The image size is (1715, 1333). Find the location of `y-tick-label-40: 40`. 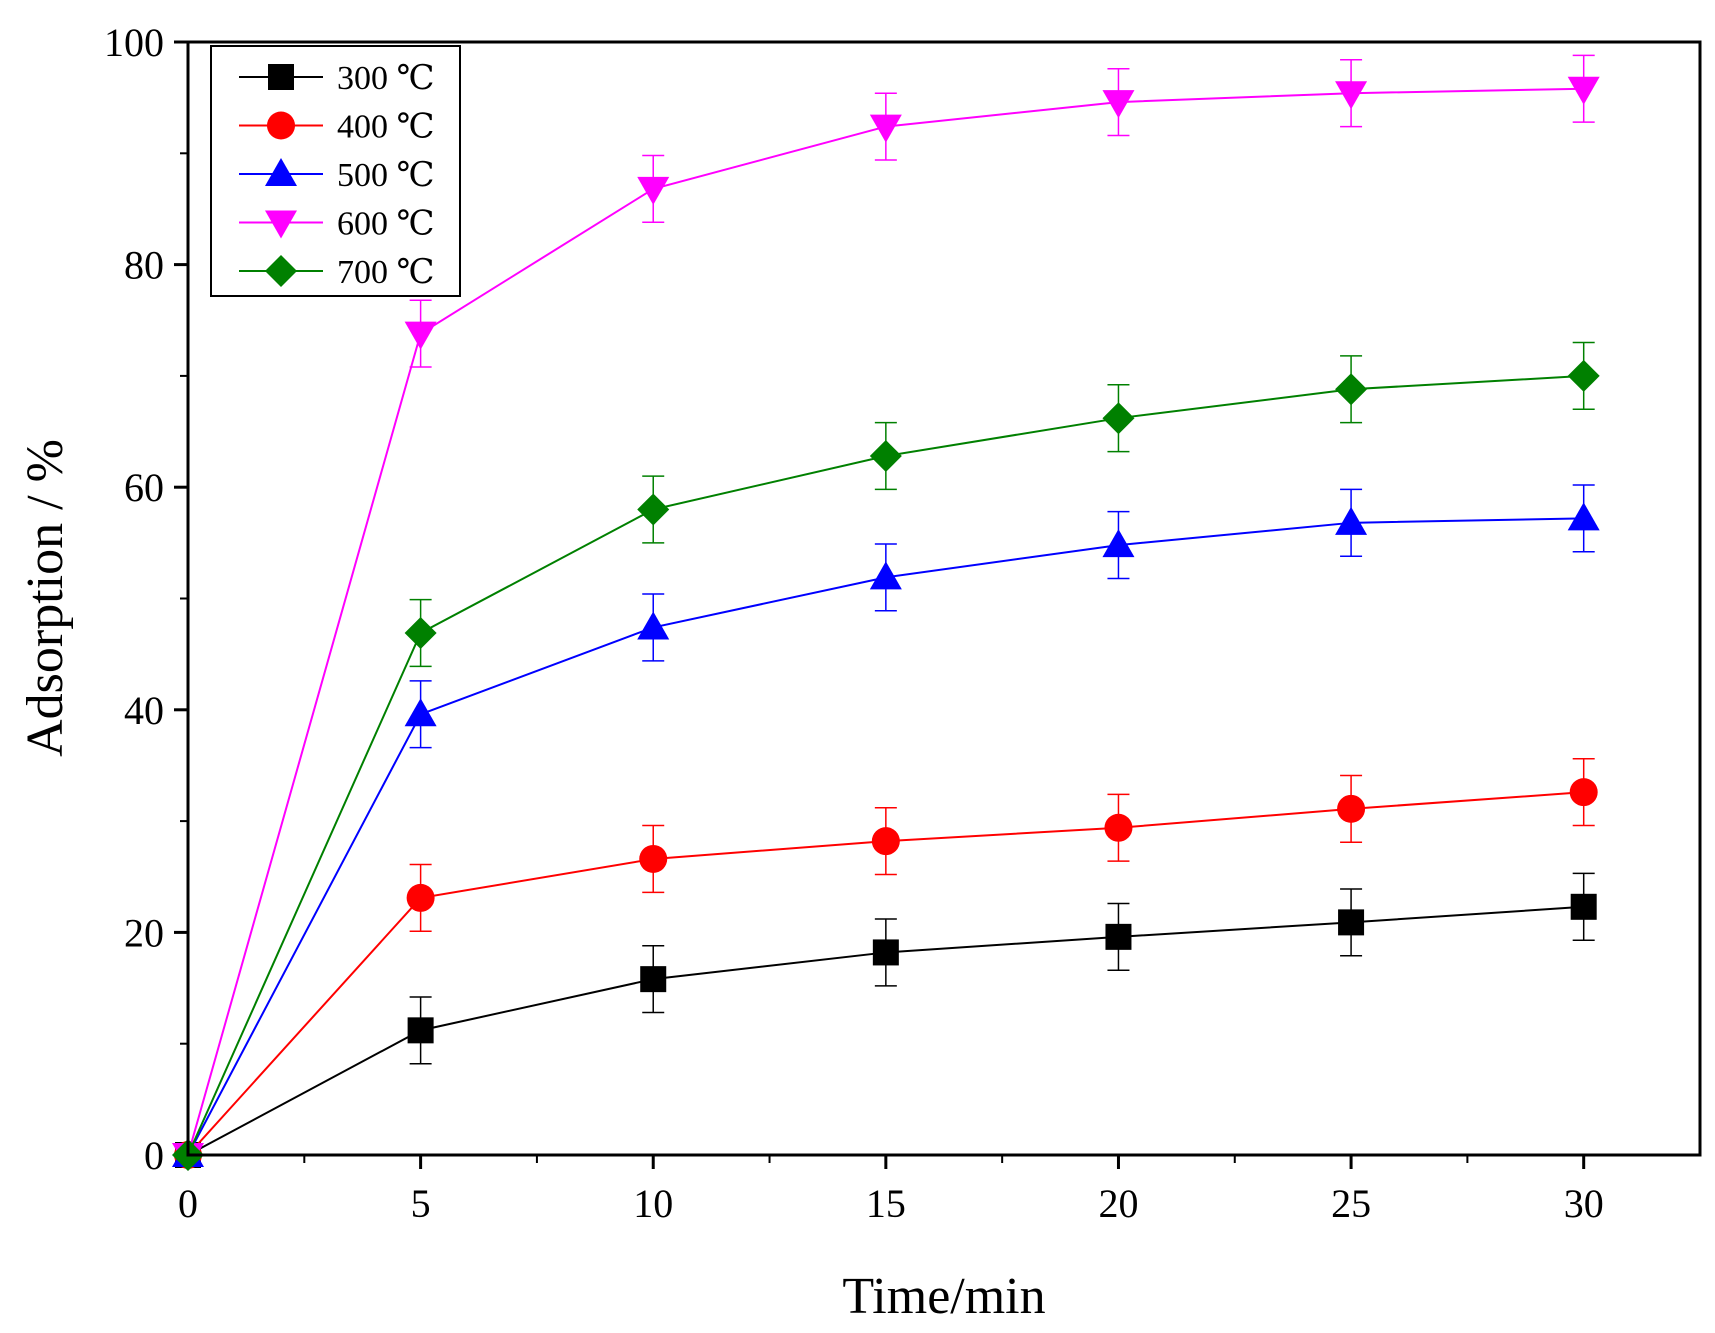

y-tick-label-40: 40 is located at coordinates (144, 710).